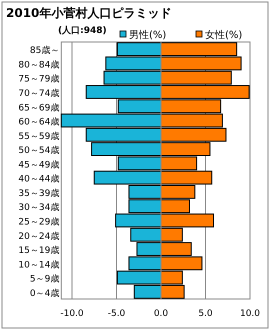 This screenshot has width=270, height=330. Describe the element at coordinates (39, 108) in the screenshot. I see `y-tick-label: 65～69歳` at that location.